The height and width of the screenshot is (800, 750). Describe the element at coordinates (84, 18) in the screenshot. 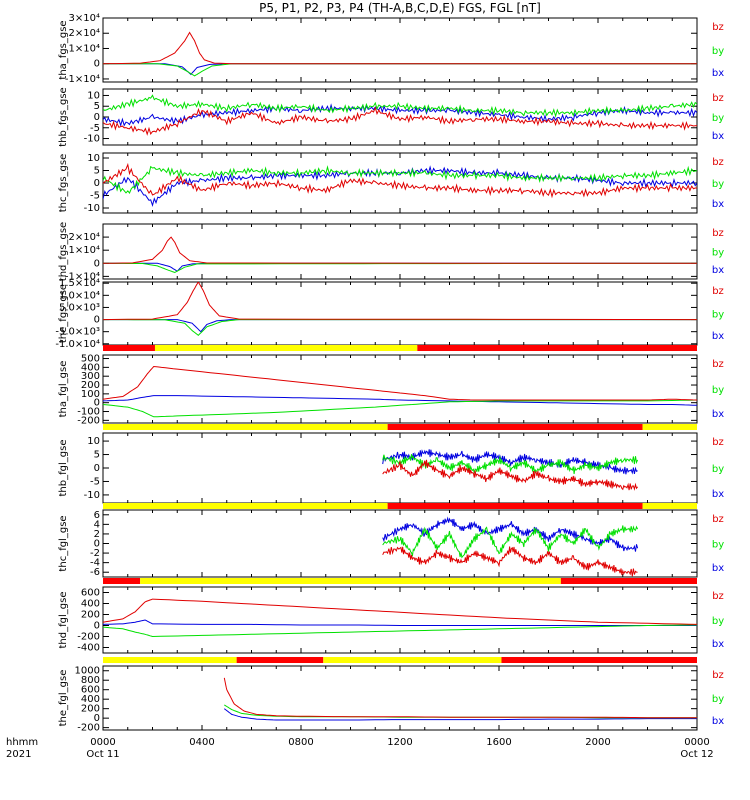

I see `y-tick-label: 3×10⁴` at that location.